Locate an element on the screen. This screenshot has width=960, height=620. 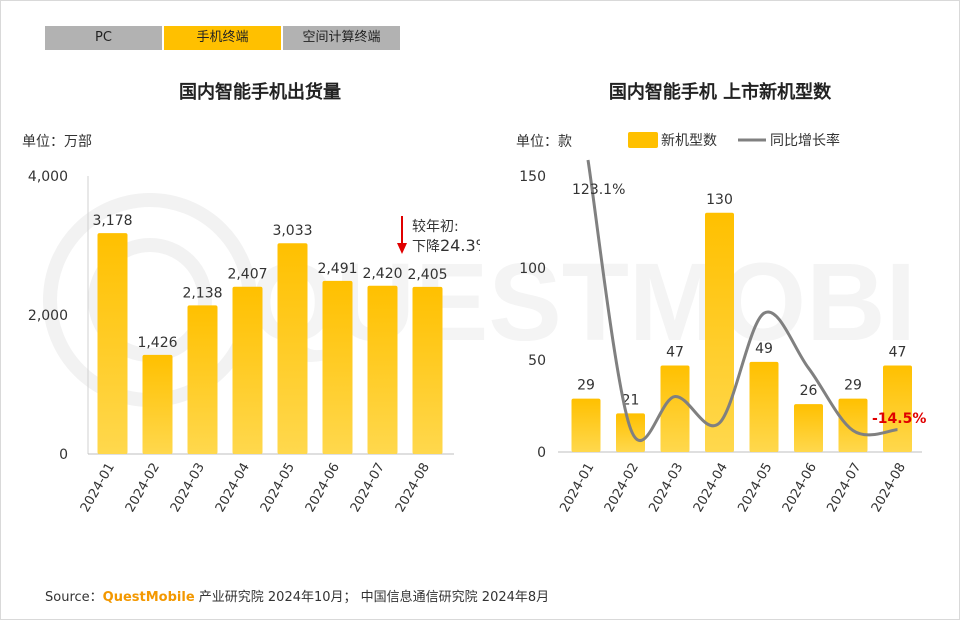
y-tick-label: 150 is located at coordinates (532, 177).